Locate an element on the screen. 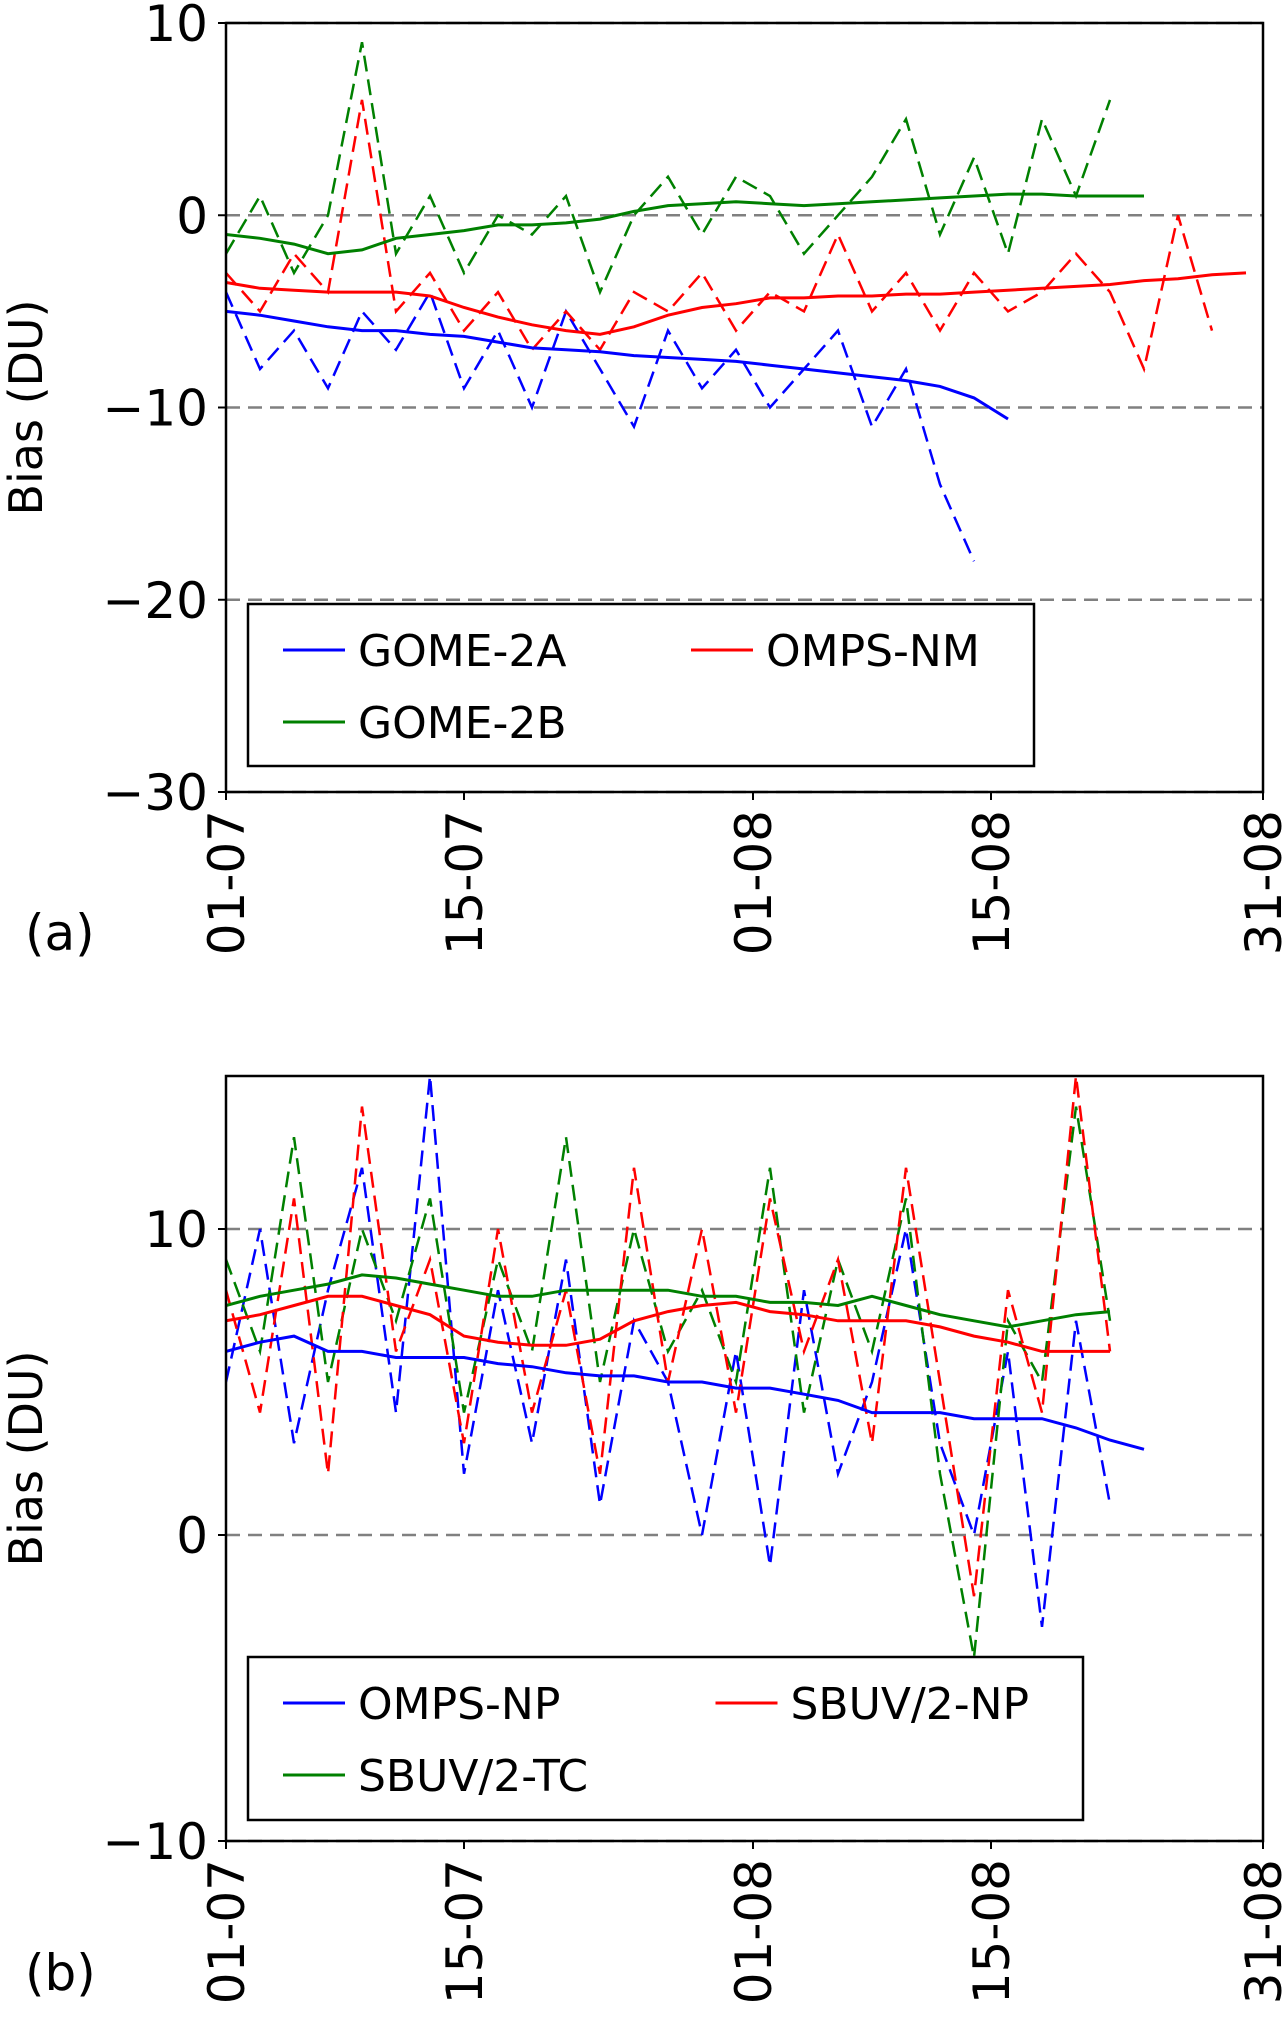 This screenshot has height=2031, width=1282. panel-label: (a) is located at coordinates (60, 933).